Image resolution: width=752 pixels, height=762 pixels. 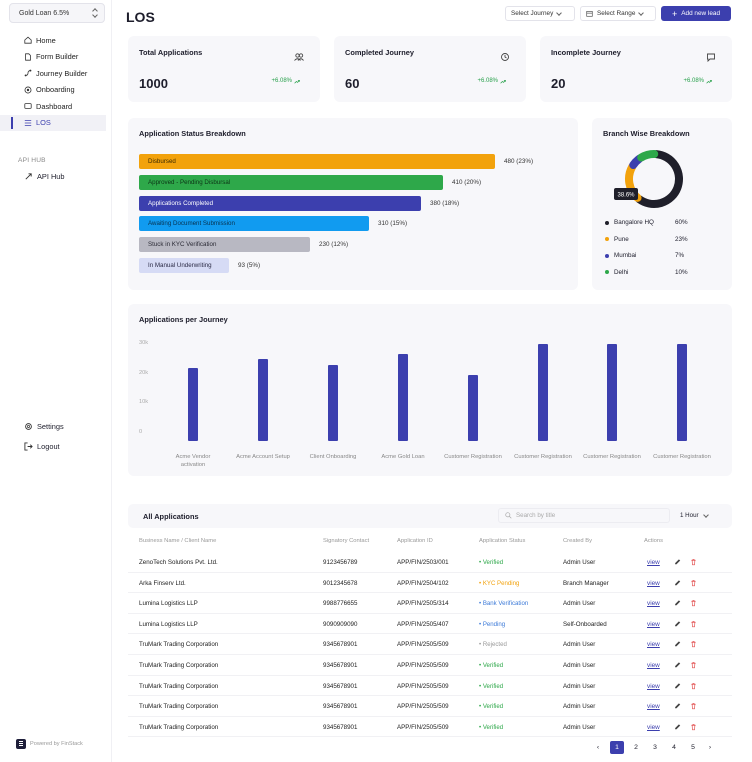 I want to click on sidebar-item-los: LOS, so click(x=53, y=122).